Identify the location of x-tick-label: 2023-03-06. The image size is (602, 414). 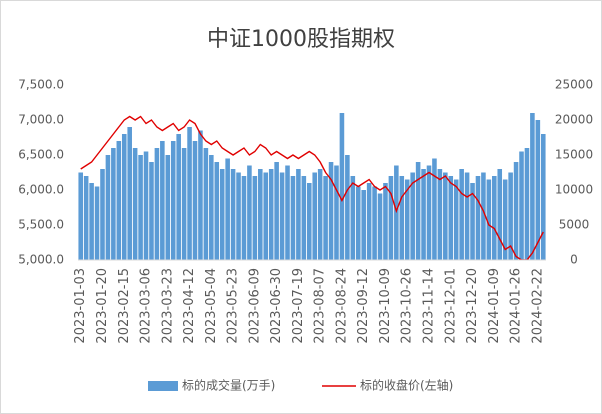
(146, 306).